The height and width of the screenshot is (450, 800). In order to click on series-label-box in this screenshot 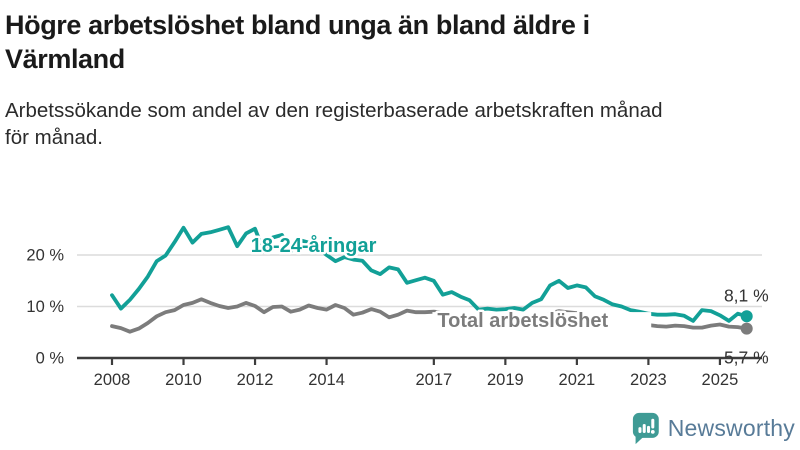, I will do `click(542, 323)`.